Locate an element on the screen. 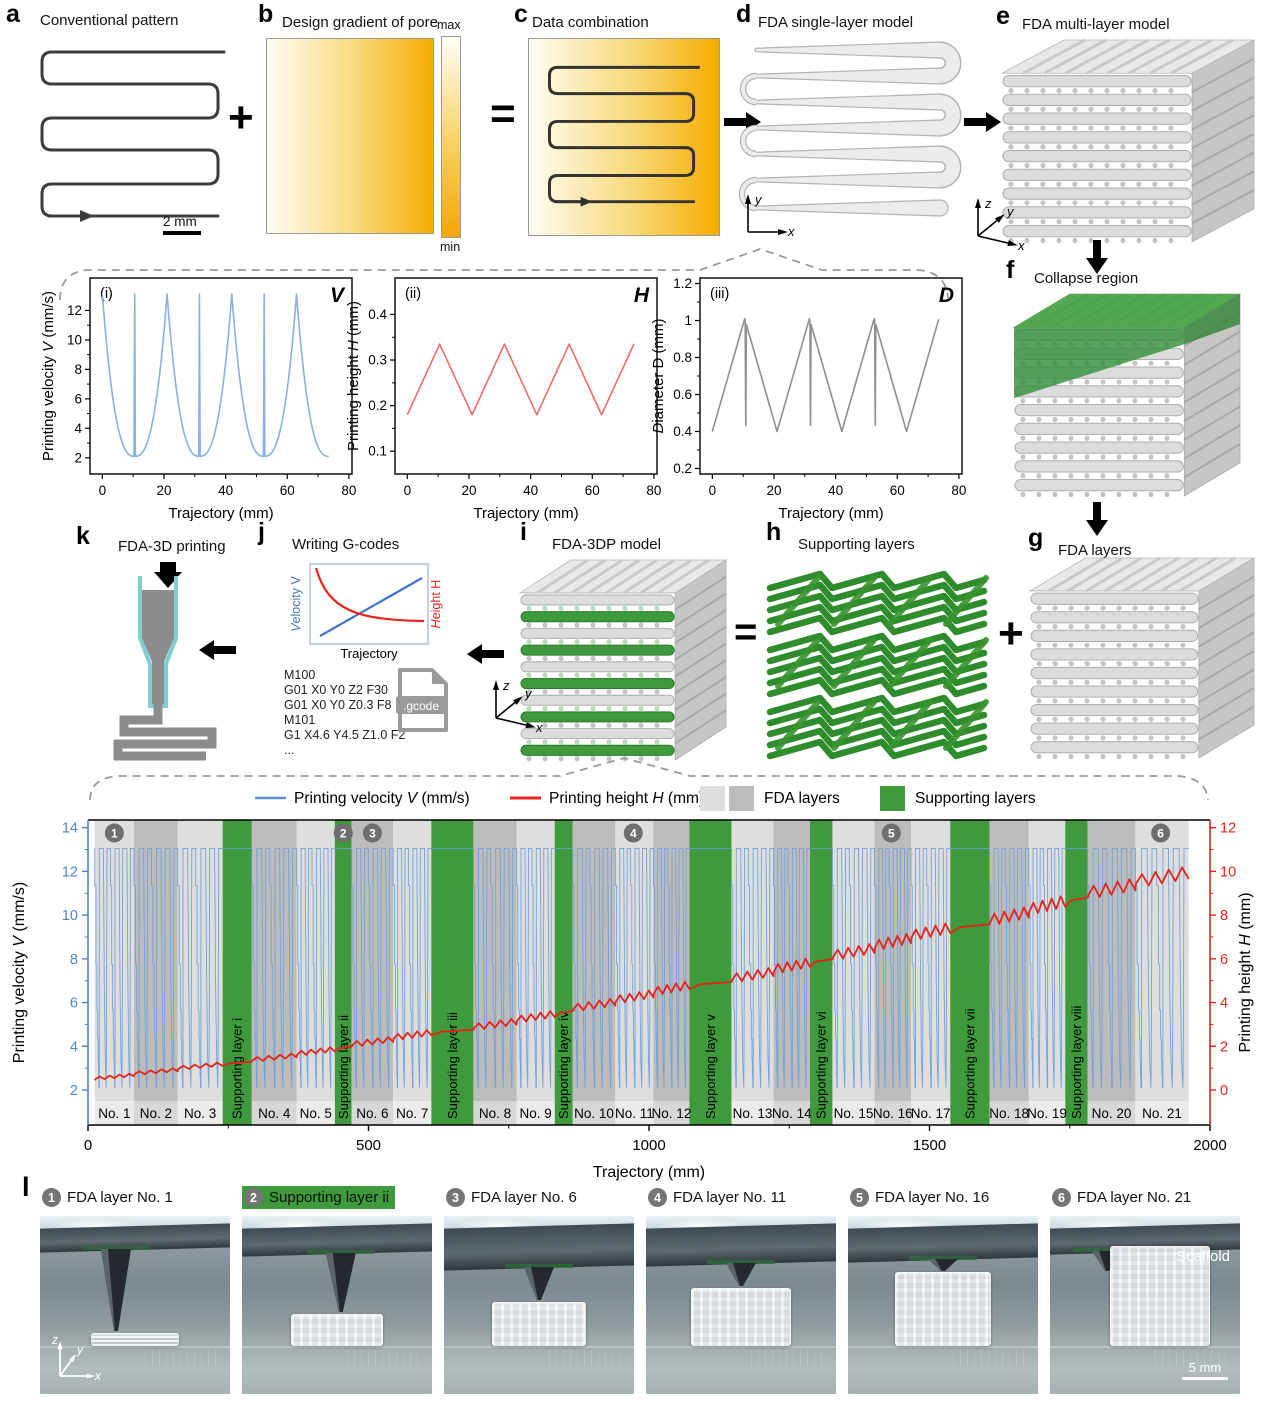 This screenshot has height=1403, width=1268. svg-text: No. 4 is located at coordinates (274, 1113).